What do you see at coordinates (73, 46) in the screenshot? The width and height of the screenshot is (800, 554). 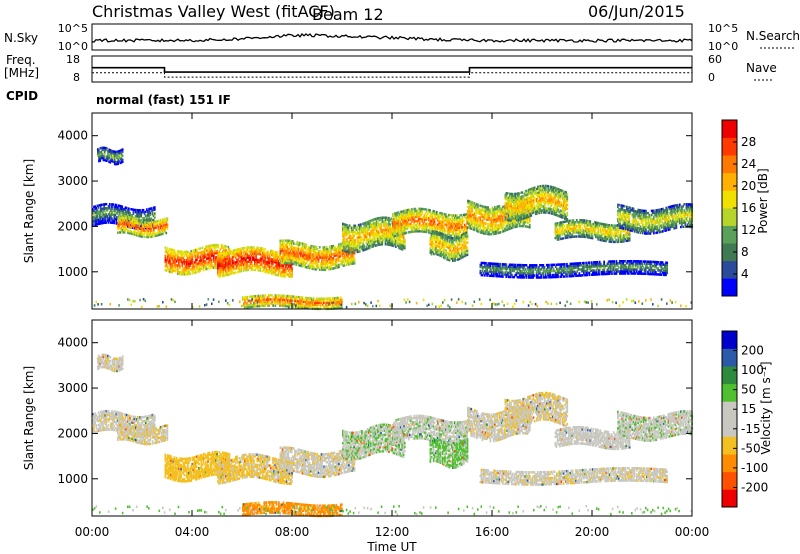 I see `nsky-left-tick-bottom: 10^0` at bounding box center [73, 46].